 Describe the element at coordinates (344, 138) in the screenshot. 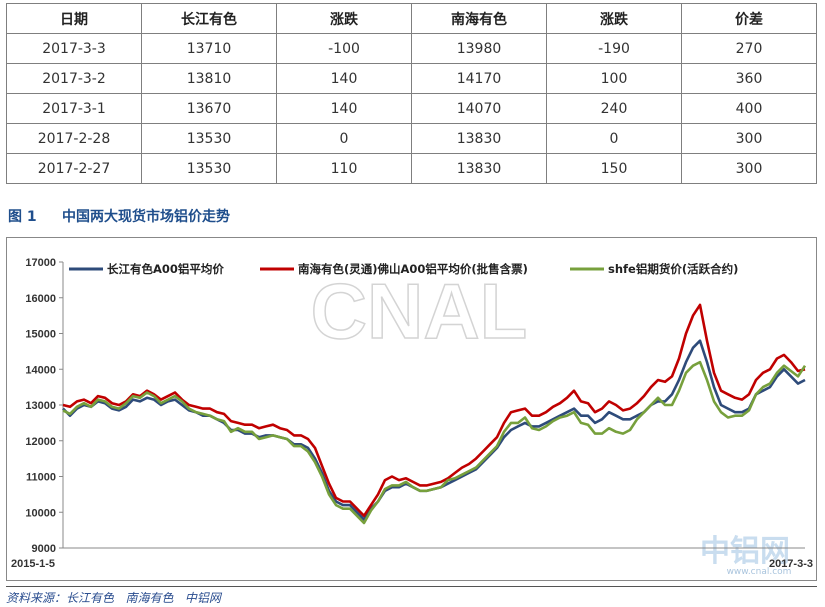

I see `cell-change-1: 0` at that location.